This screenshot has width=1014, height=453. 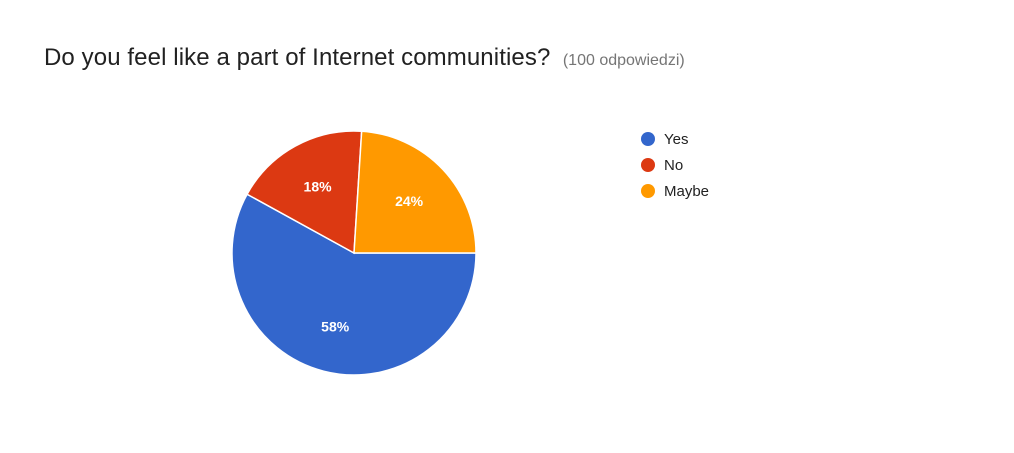 I want to click on legend-item-maybe: Maybe, so click(x=675, y=191).